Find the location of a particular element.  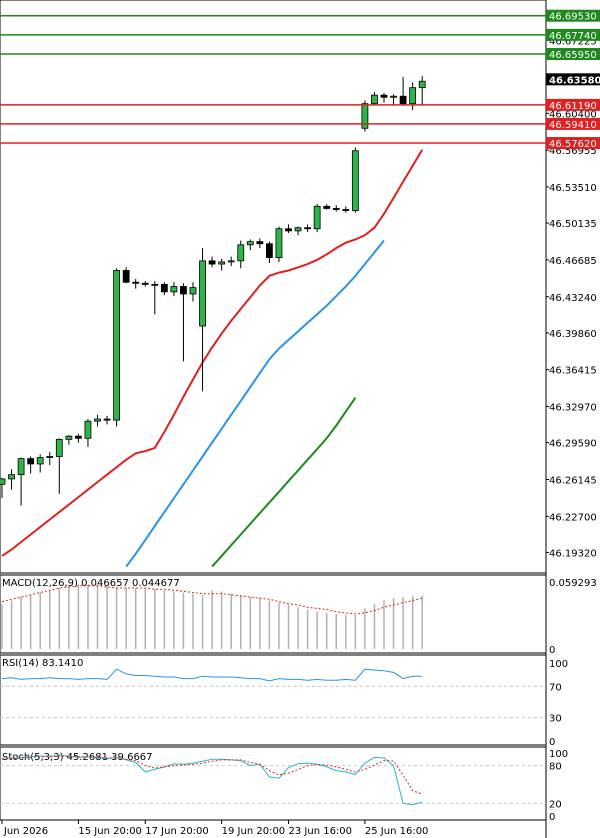

price-tick-label: 46.26145 is located at coordinates (573, 481).